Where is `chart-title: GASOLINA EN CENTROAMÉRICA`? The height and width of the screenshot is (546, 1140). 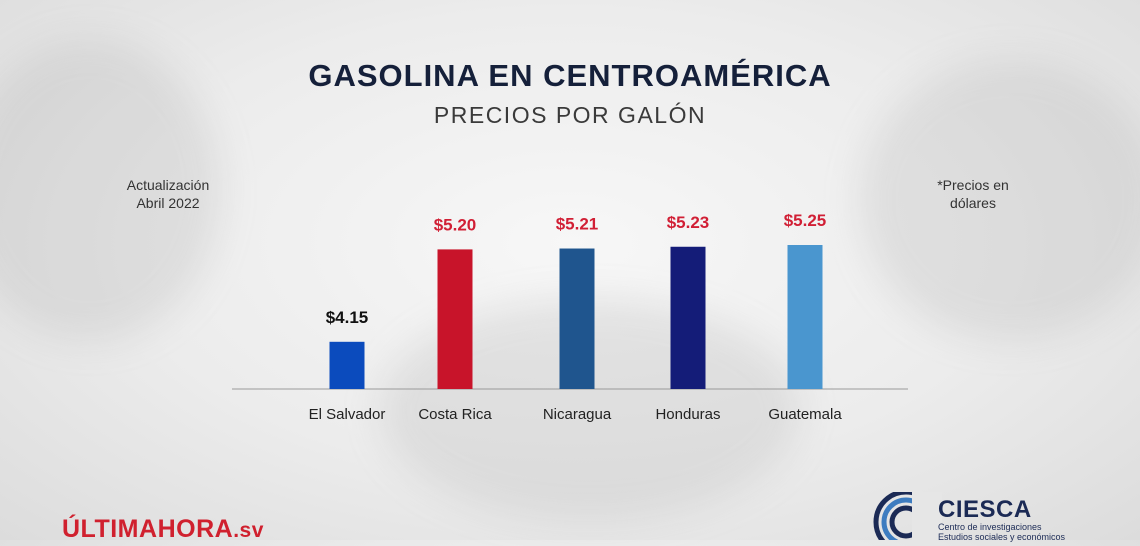 chart-title: GASOLINA EN CENTROAMÉRICA is located at coordinates (570, 75).